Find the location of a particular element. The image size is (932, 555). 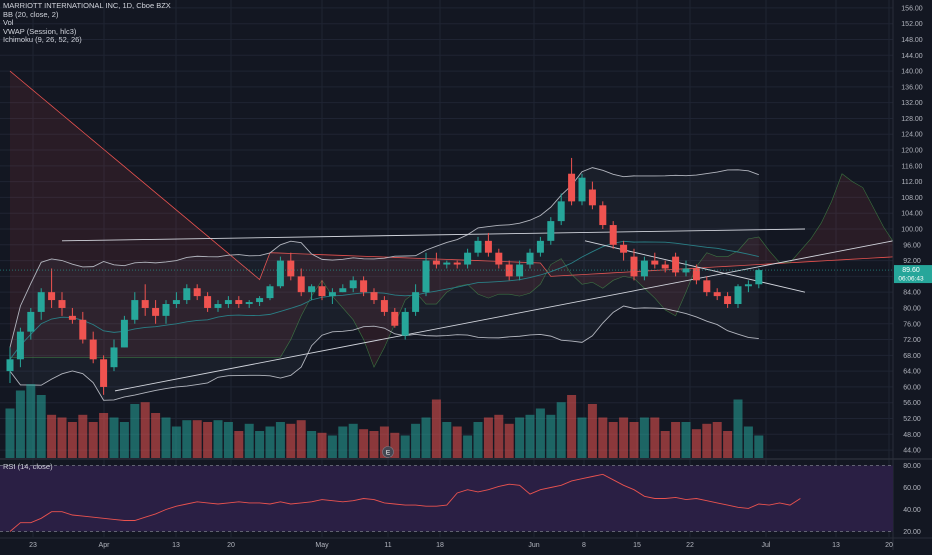

legend-vwap: VWAP (Session, hlc3) is located at coordinates (40, 31).